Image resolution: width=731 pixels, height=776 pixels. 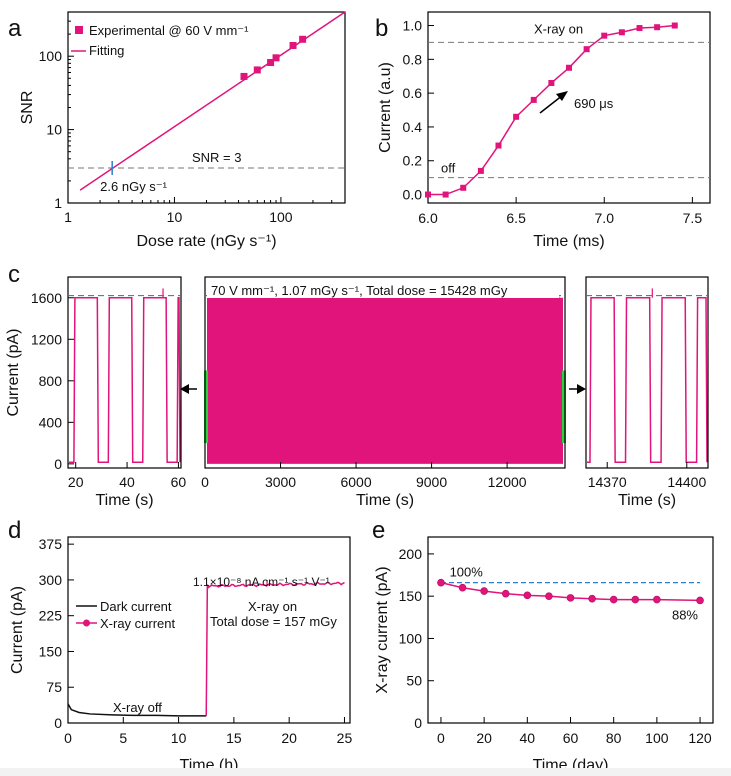 What do you see at coordinates (289, 738) in the screenshot?
I see `panel-d-xtick-label: 20` at bounding box center [289, 738].